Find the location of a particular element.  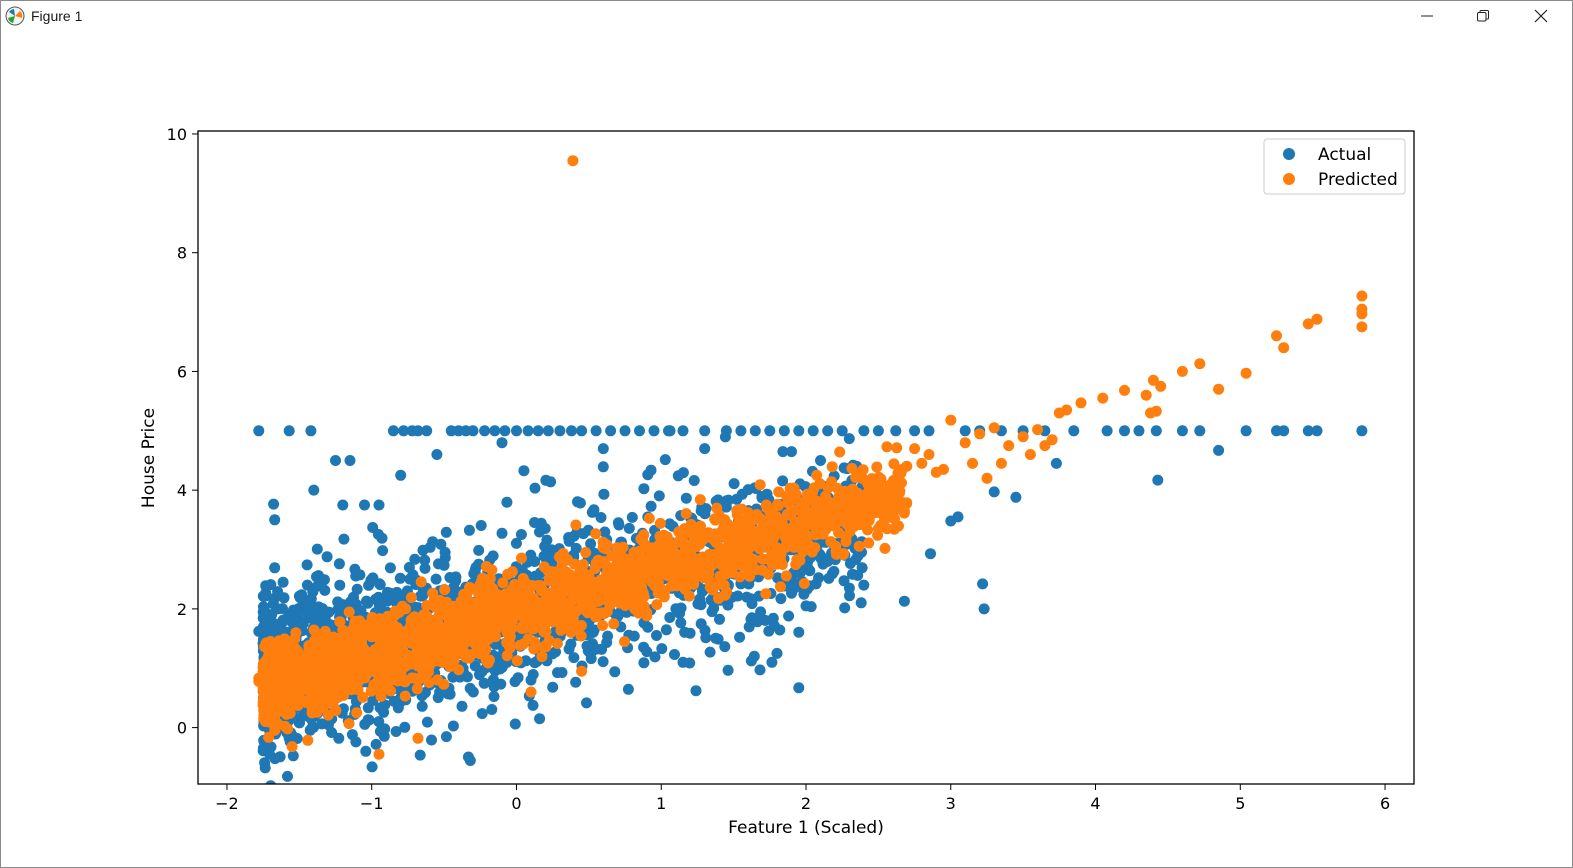

restore-button is located at coordinates (1483, 16).